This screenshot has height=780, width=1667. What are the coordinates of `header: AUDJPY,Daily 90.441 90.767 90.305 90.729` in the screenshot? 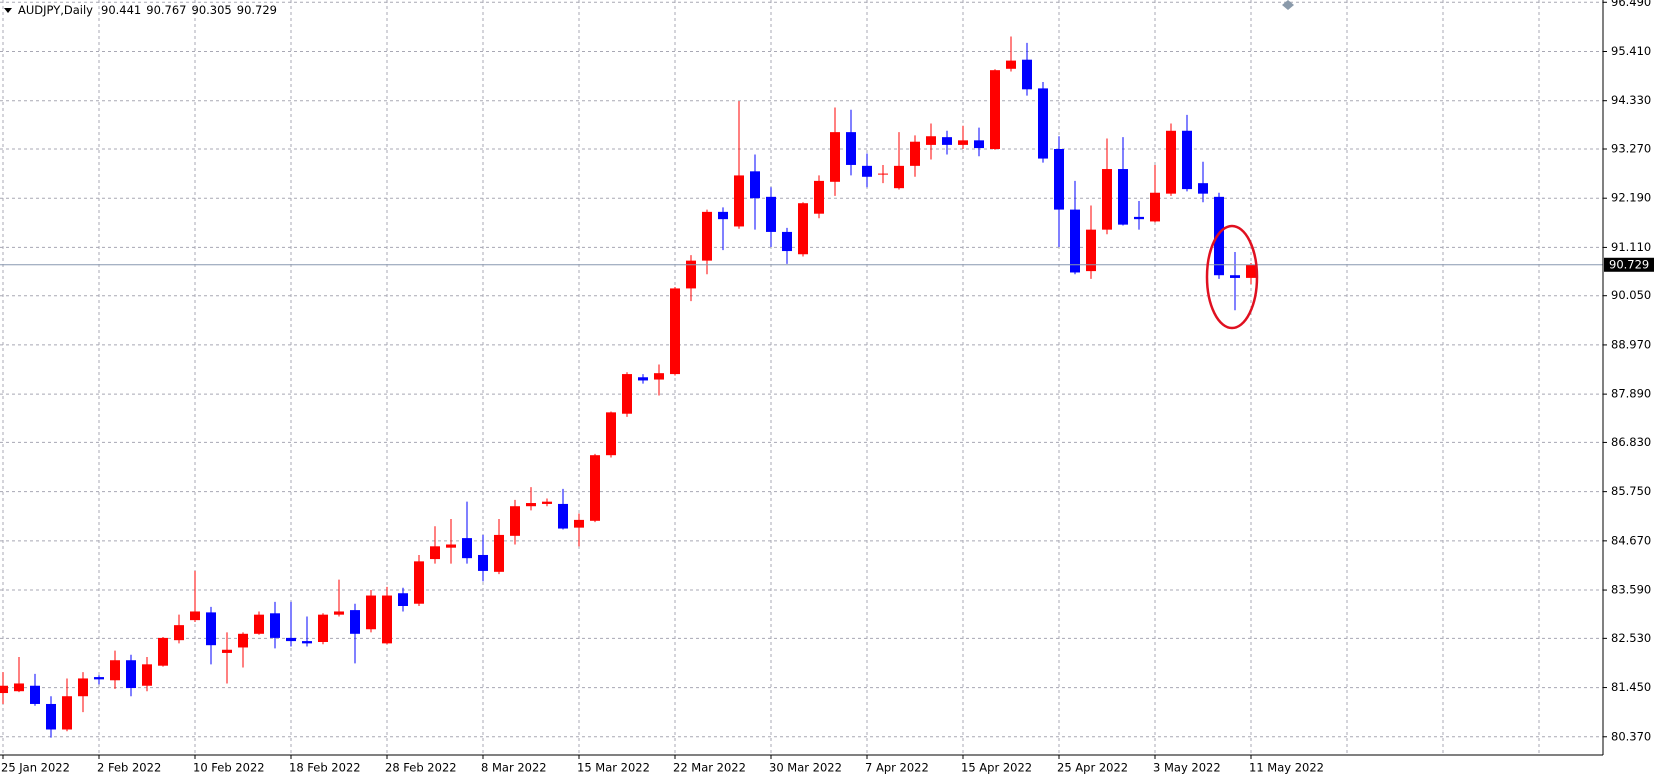 It's located at (147, 10).